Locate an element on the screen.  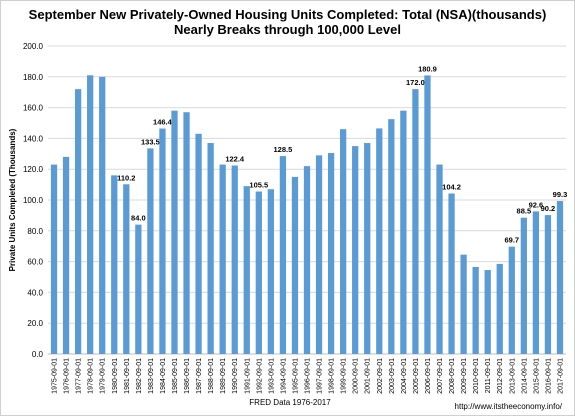
x-tick-label: 1994-09-01 is located at coordinates (283, 376).